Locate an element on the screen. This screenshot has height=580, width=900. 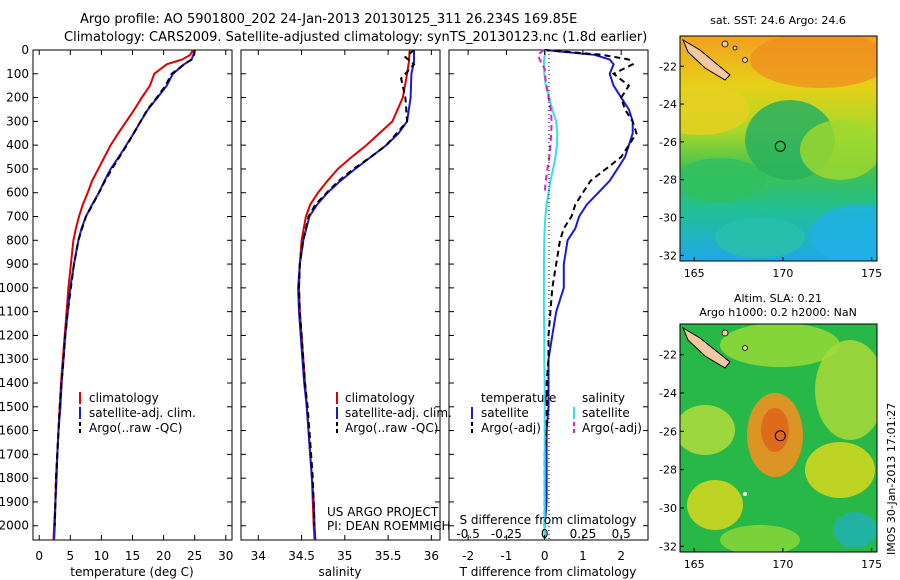
map-y-tick-label: -24 is located at coordinates (668, 393).